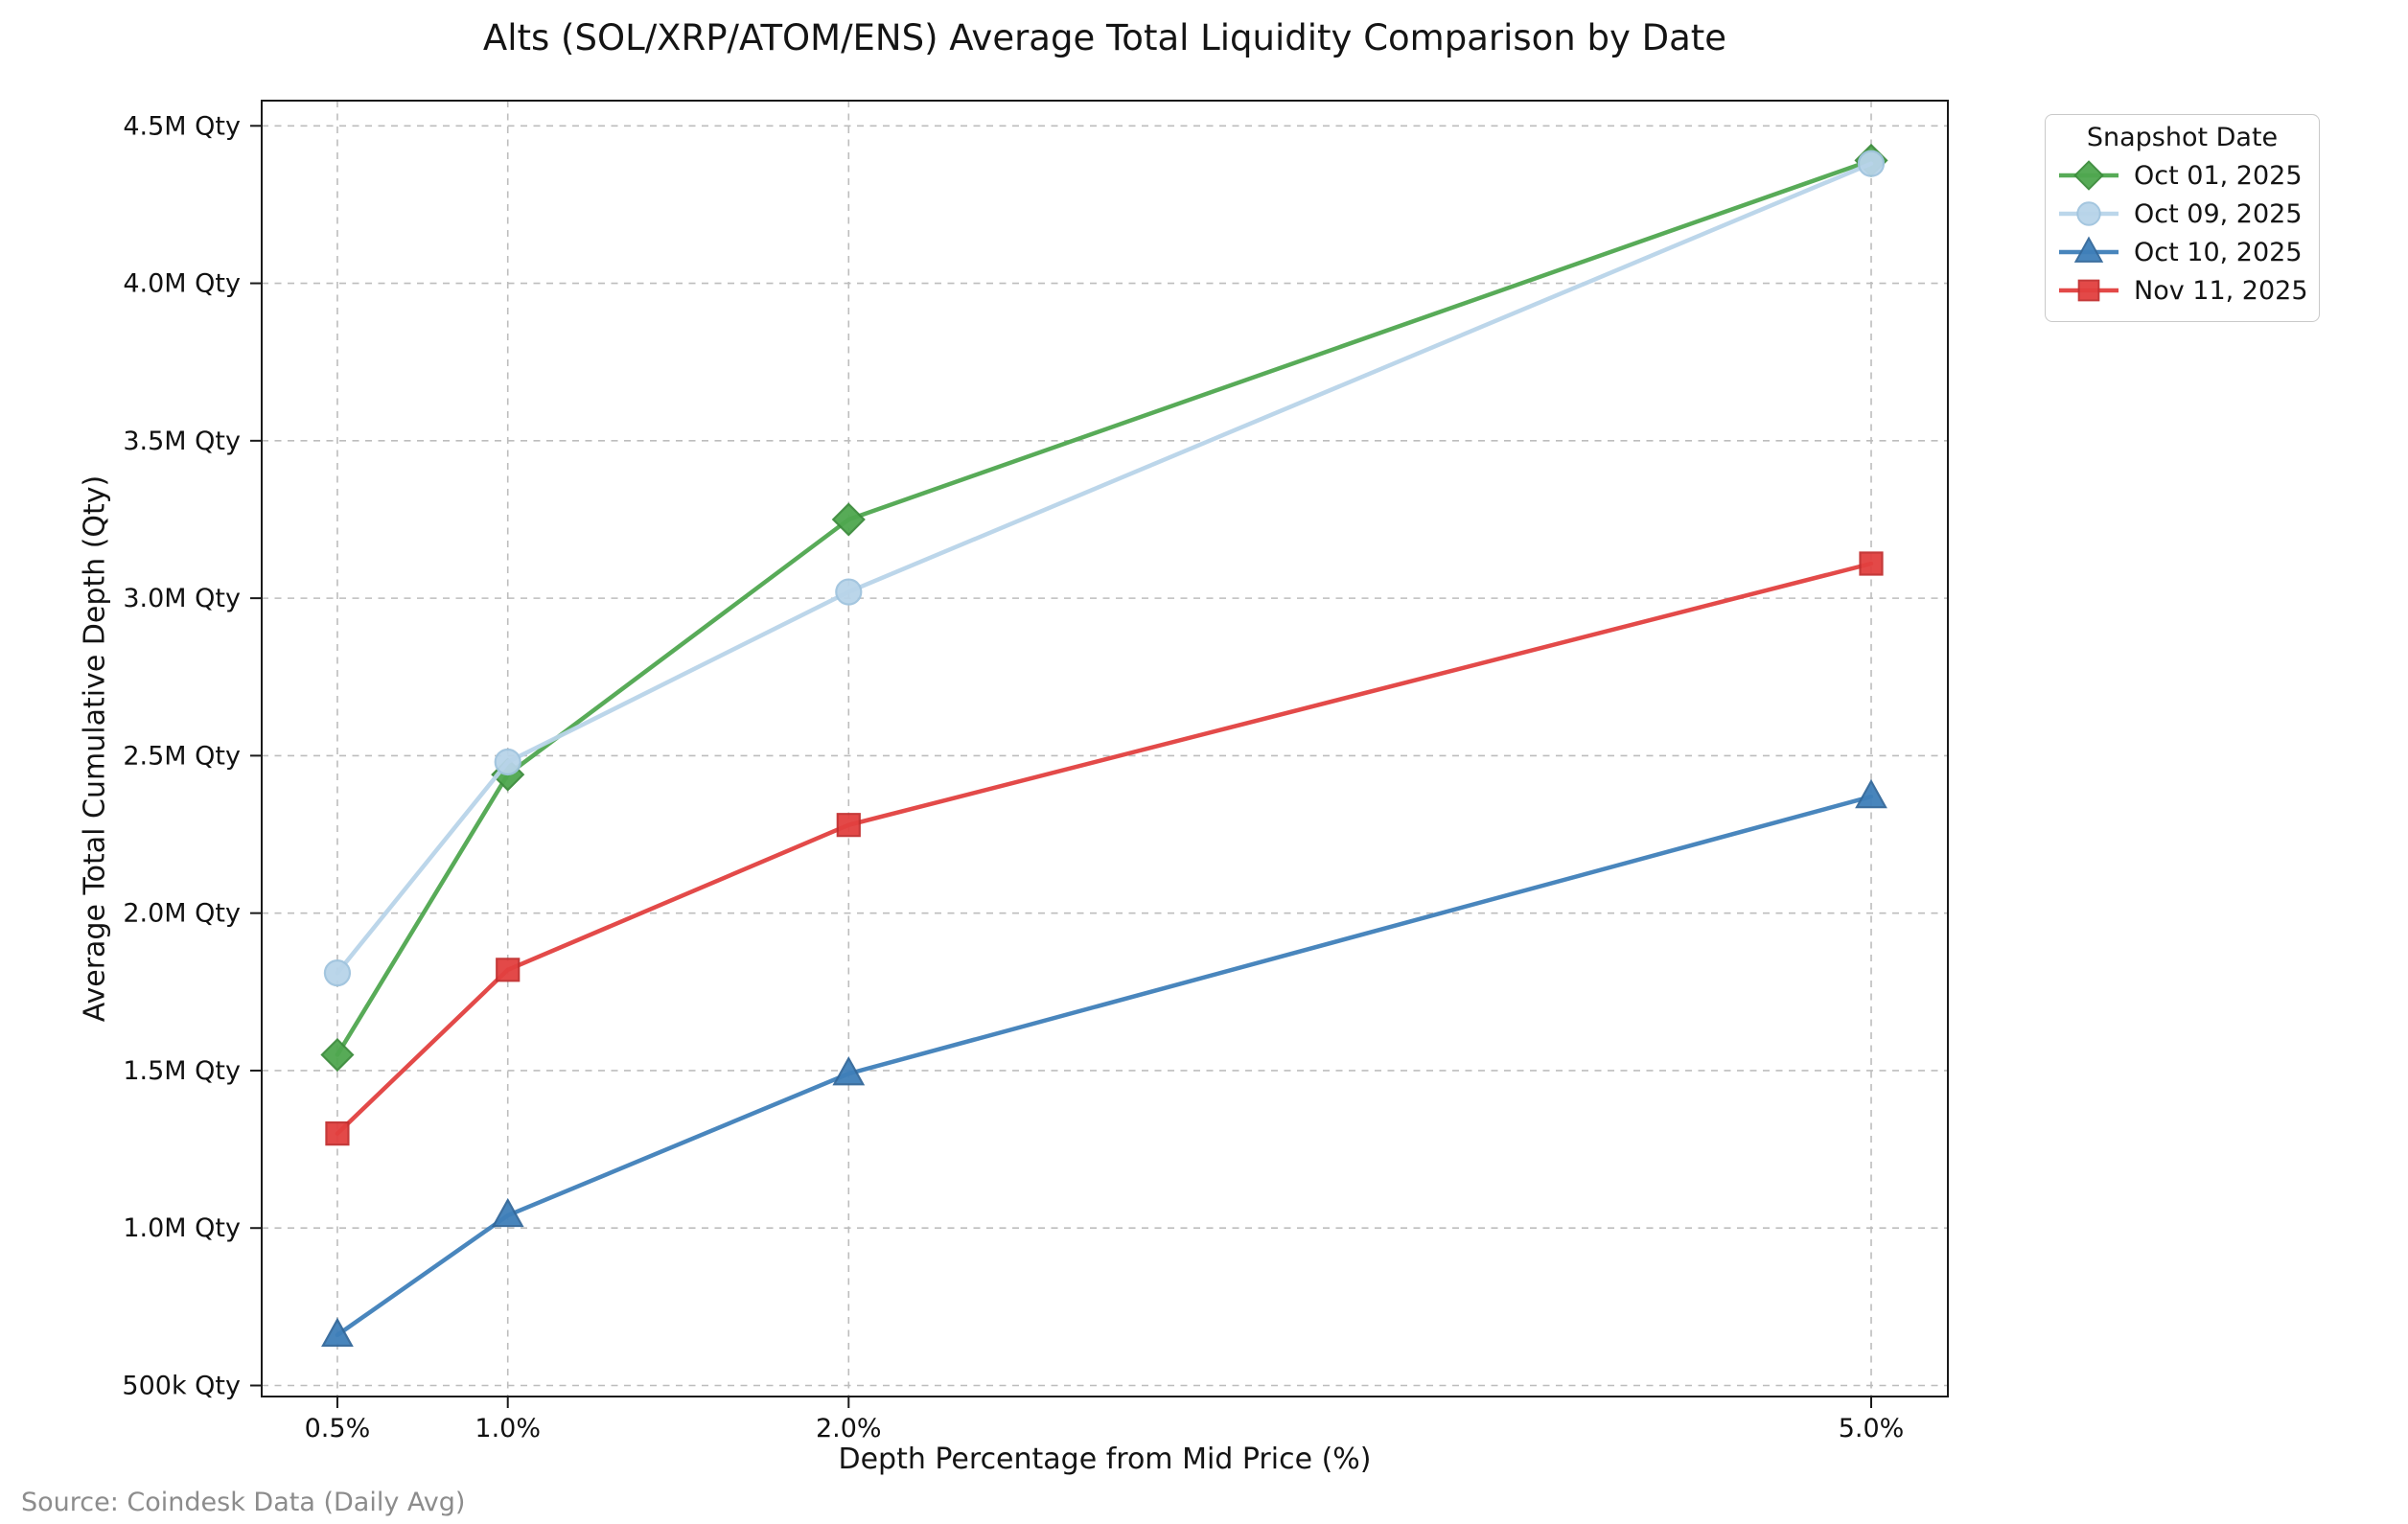 The image size is (2408, 1524). What do you see at coordinates (338, 1428) in the screenshot?
I see `svg-text: 0.5%` at bounding box center [338, 1428].